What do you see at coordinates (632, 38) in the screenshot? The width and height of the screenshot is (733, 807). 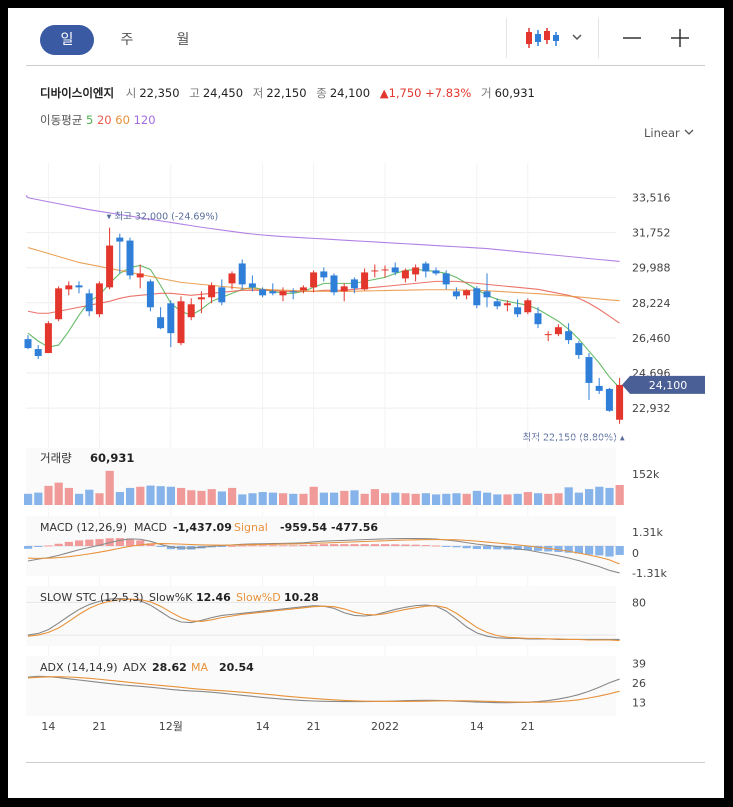 I see `zoom-out-button` at bounding box center [632, 38].